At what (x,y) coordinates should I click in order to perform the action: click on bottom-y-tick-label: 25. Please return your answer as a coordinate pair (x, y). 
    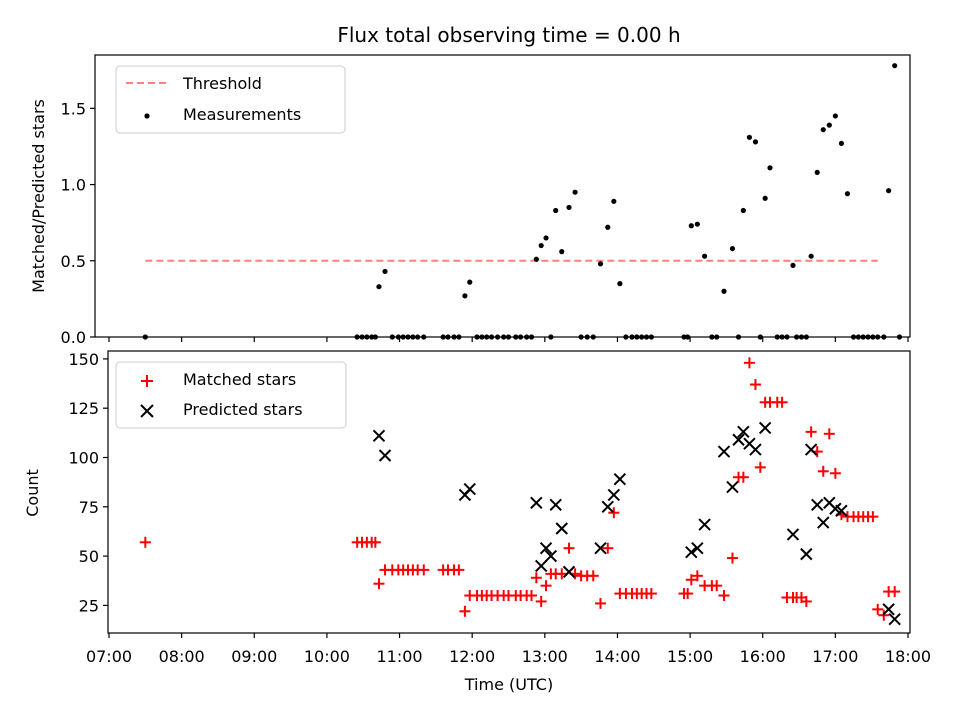
    Looking at the image, I should click on (89, 605).